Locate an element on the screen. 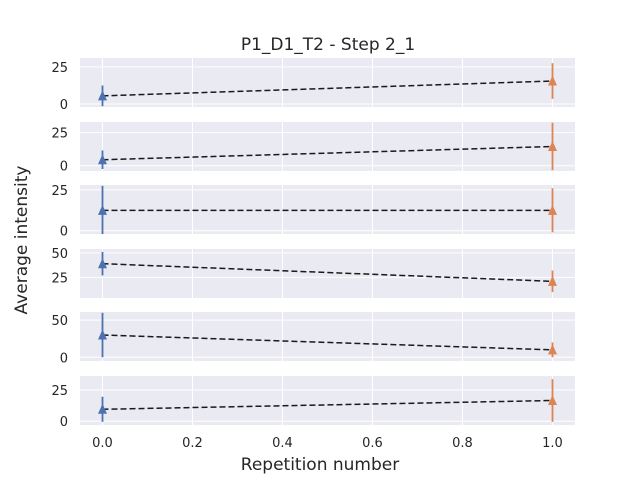 Image resolution: width=640 pixels, height=480 pixels. panel-6: 0 25 is located at coordinates (313, 403).